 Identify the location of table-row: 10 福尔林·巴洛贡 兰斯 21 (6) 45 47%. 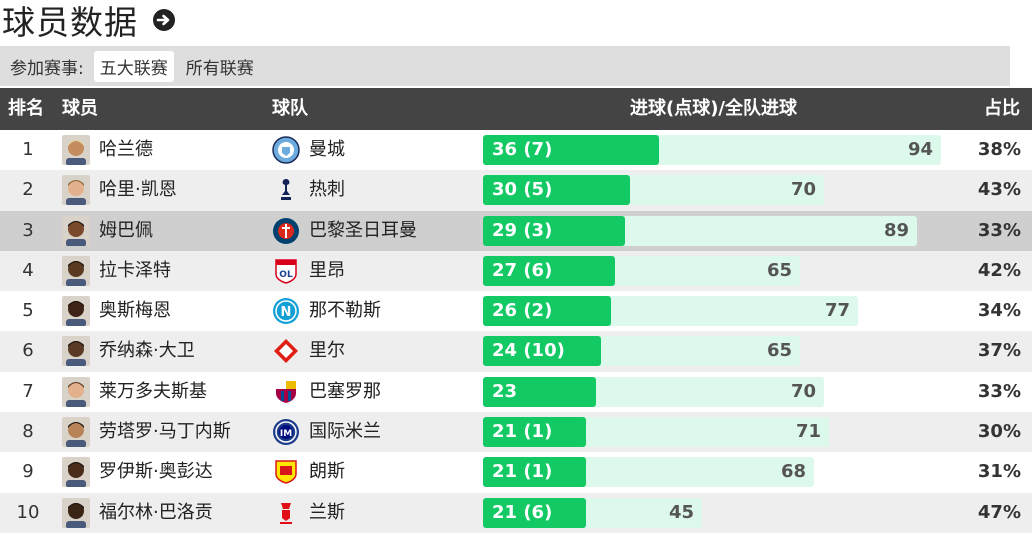
(516, 512).